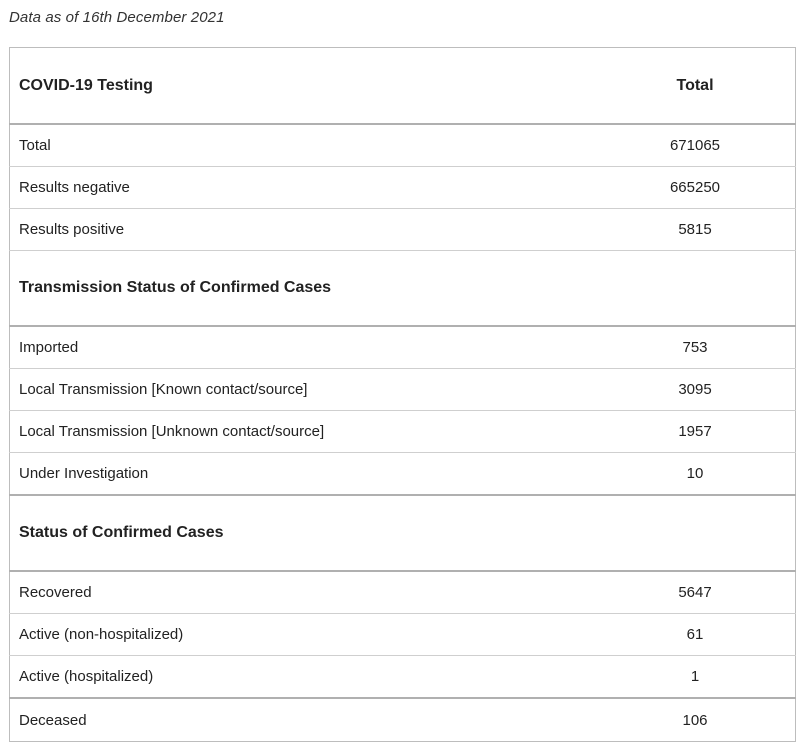 This screenshot has width=800, height=742. I want to click on row-value: 1957, so click(695, 431).